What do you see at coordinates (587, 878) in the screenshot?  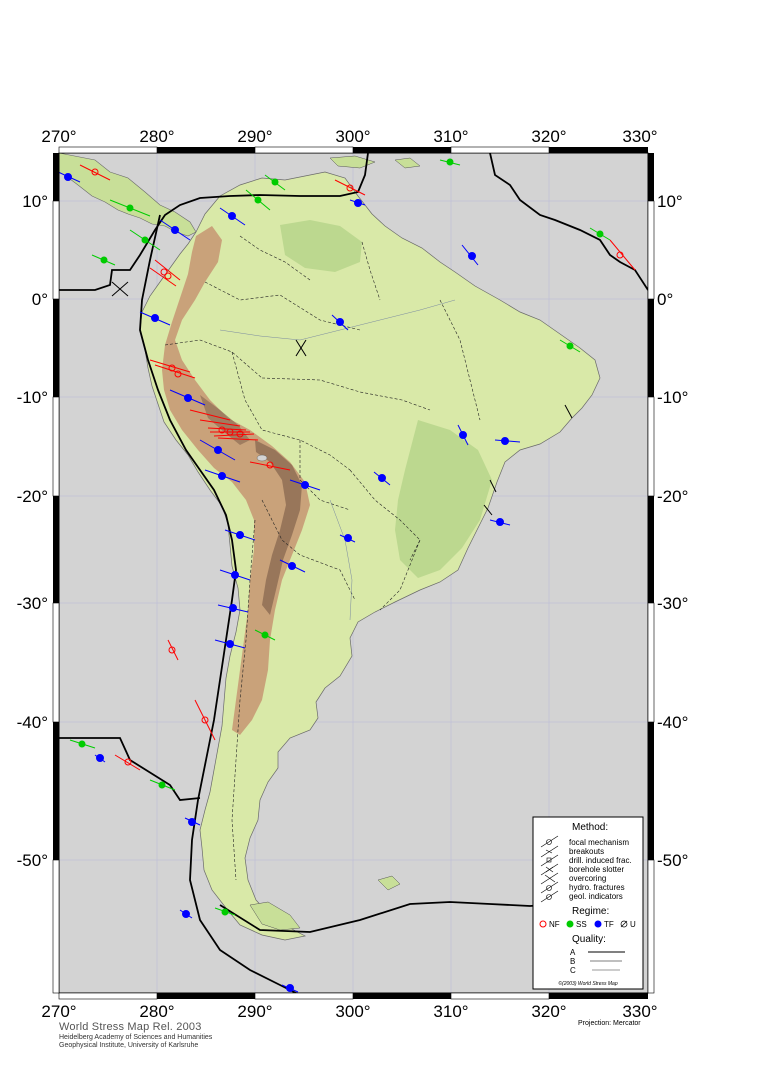 I see `legend-method-item: overcoring` at bounding box center [587, 878].